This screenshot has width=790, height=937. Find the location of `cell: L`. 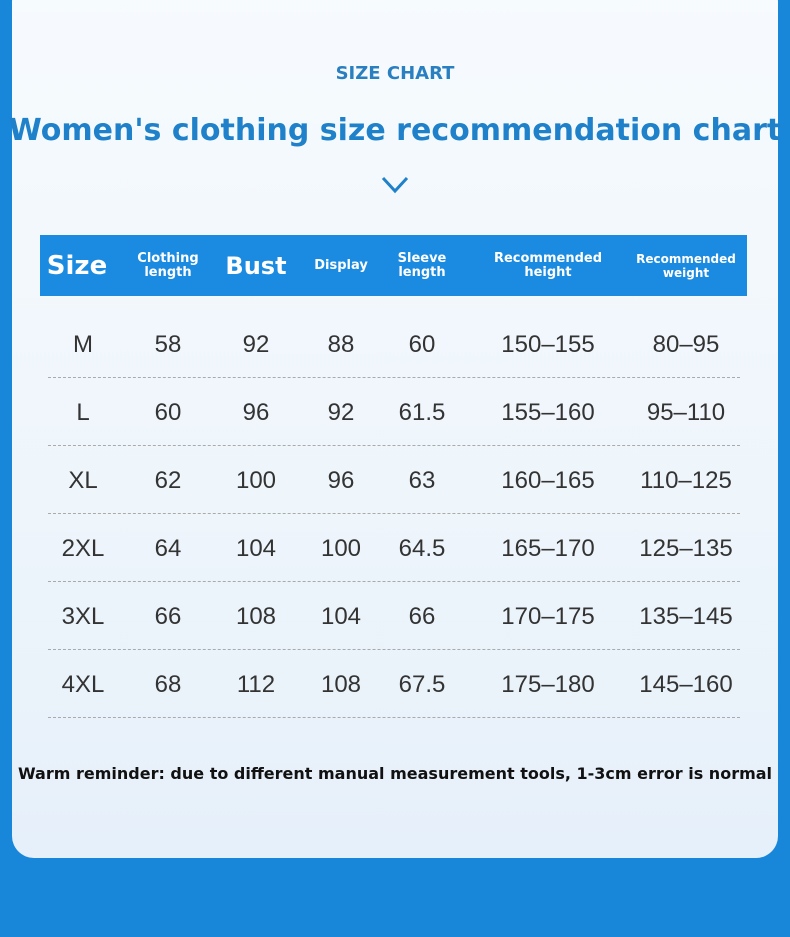

cell: L is located at coordinates (83, 412).